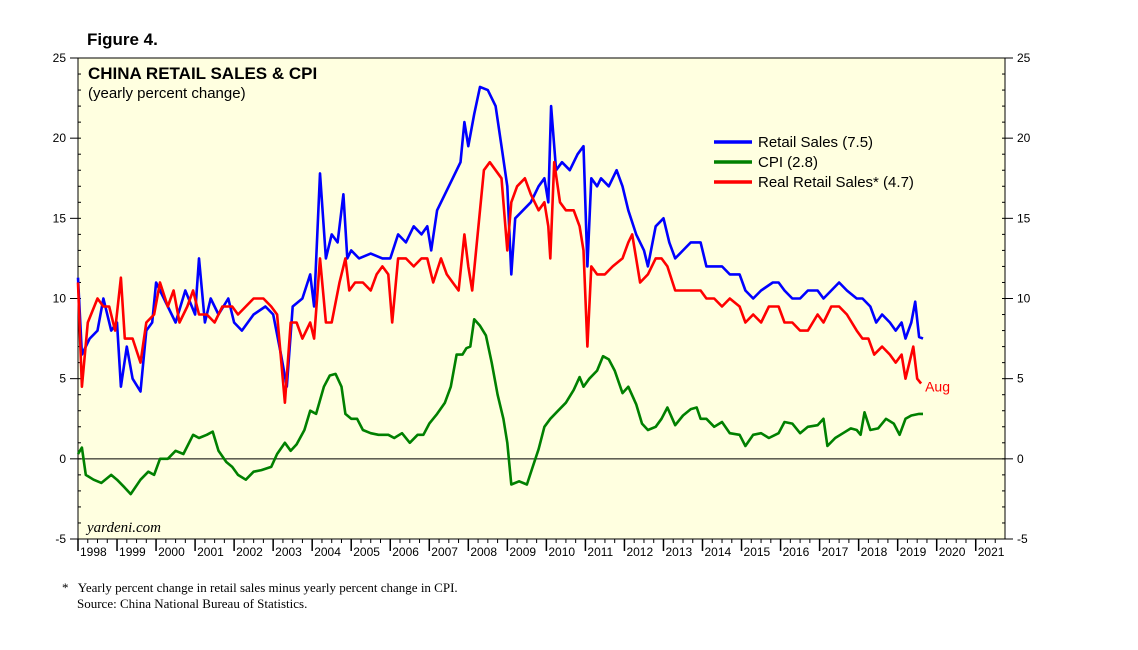 This screenshot has height=650, width=1138. I want to click on chart-title: CHINA RETAIL SALES & CPI, so click(202, 73).